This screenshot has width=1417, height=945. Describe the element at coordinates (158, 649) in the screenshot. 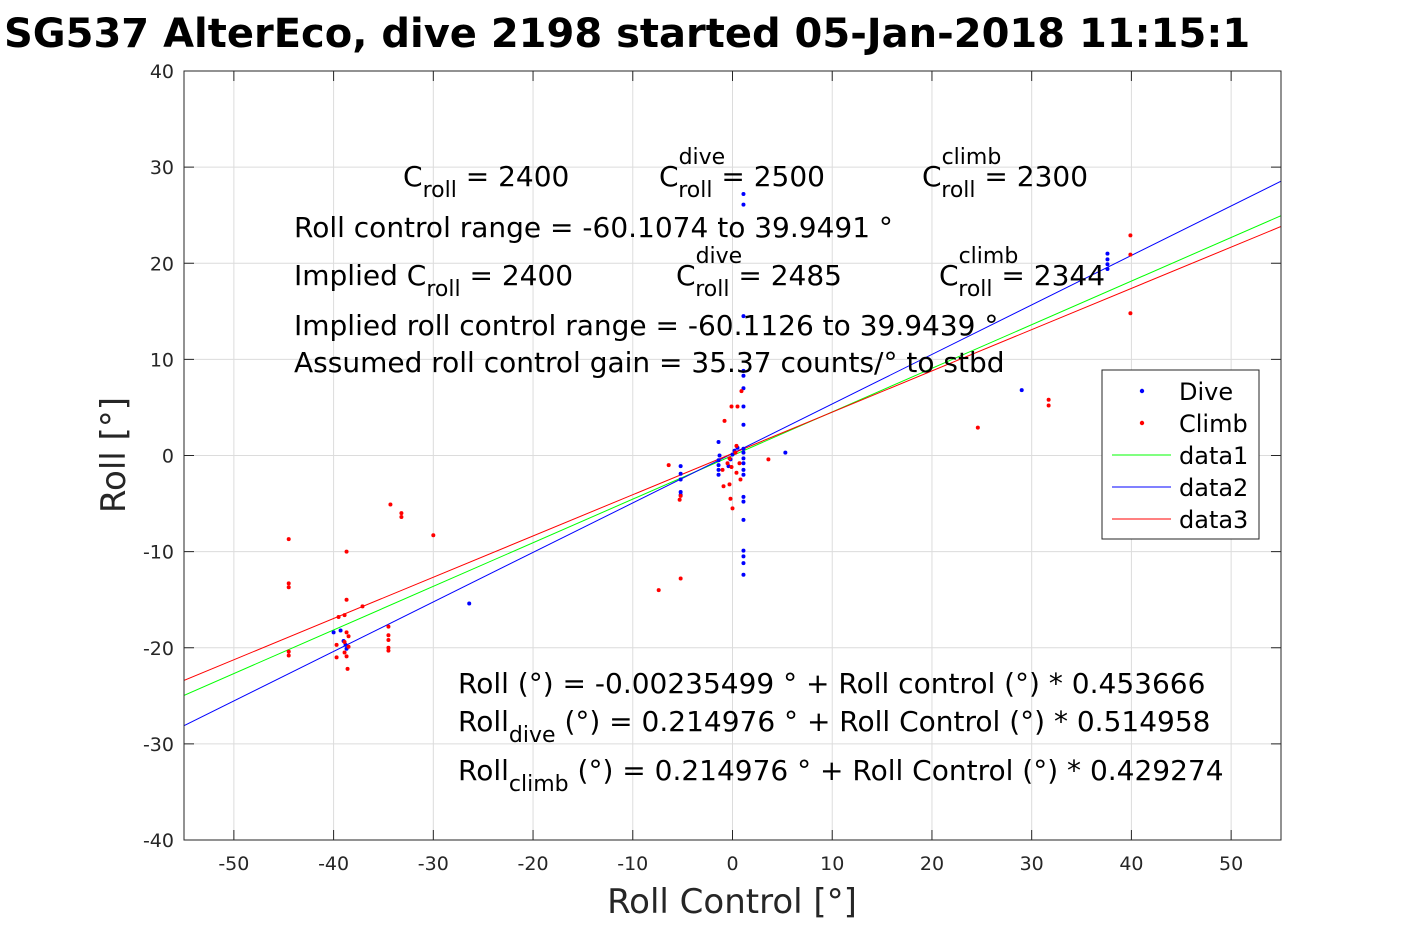

I see `y-tick-label: -20` at that location.